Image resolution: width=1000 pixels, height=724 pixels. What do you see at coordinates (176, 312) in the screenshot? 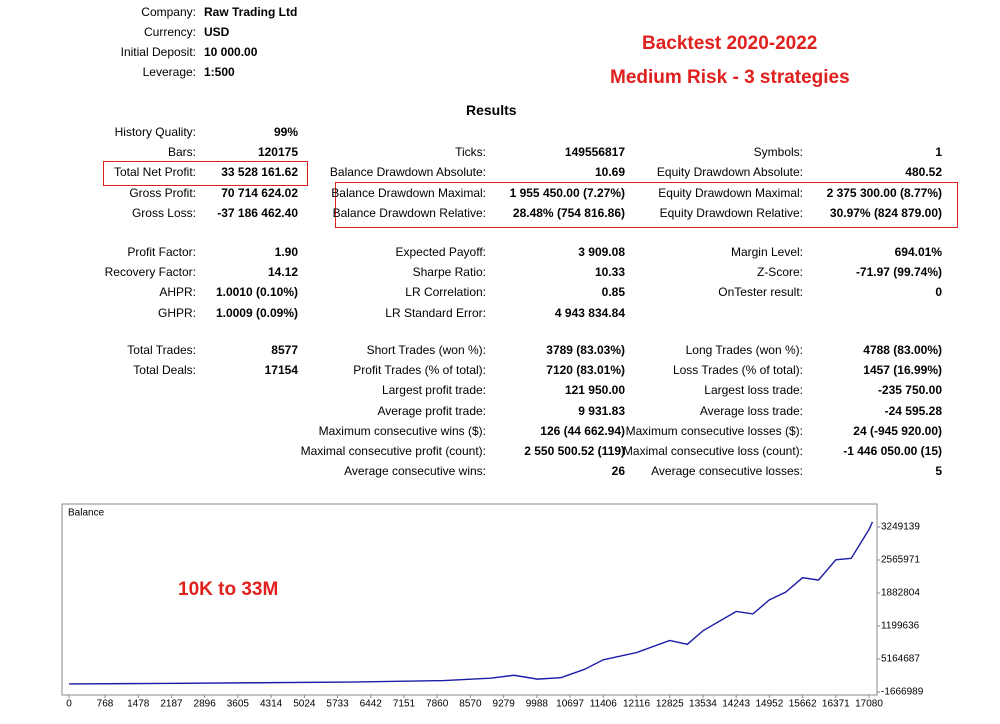
I see `stat-label: GHPR:` at bounding box center [176, 312].